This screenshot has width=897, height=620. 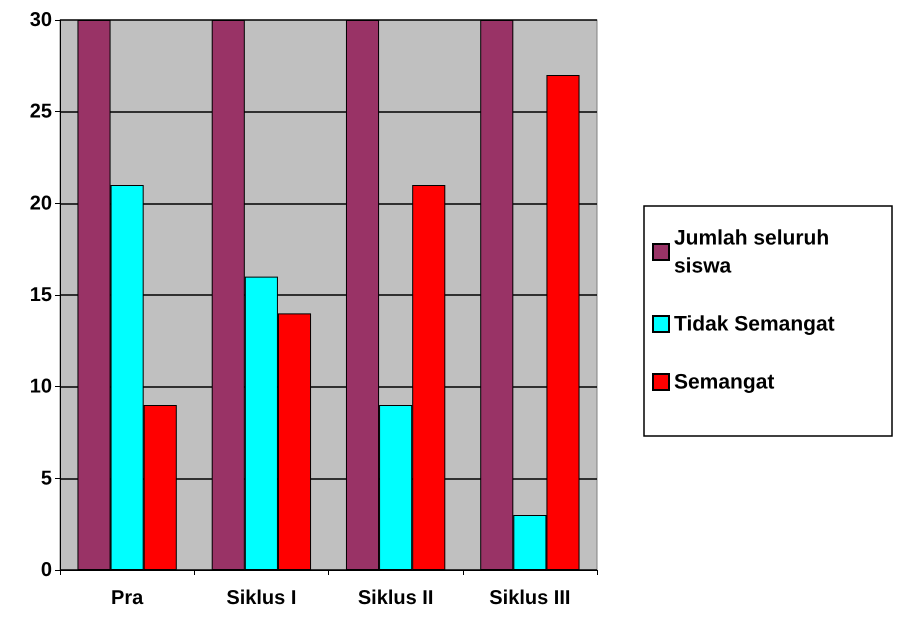 What do you see at coordinates (127, 598) in the screenshot?
I see `x-tick-label: Pra` at bounding box center [127, 598].